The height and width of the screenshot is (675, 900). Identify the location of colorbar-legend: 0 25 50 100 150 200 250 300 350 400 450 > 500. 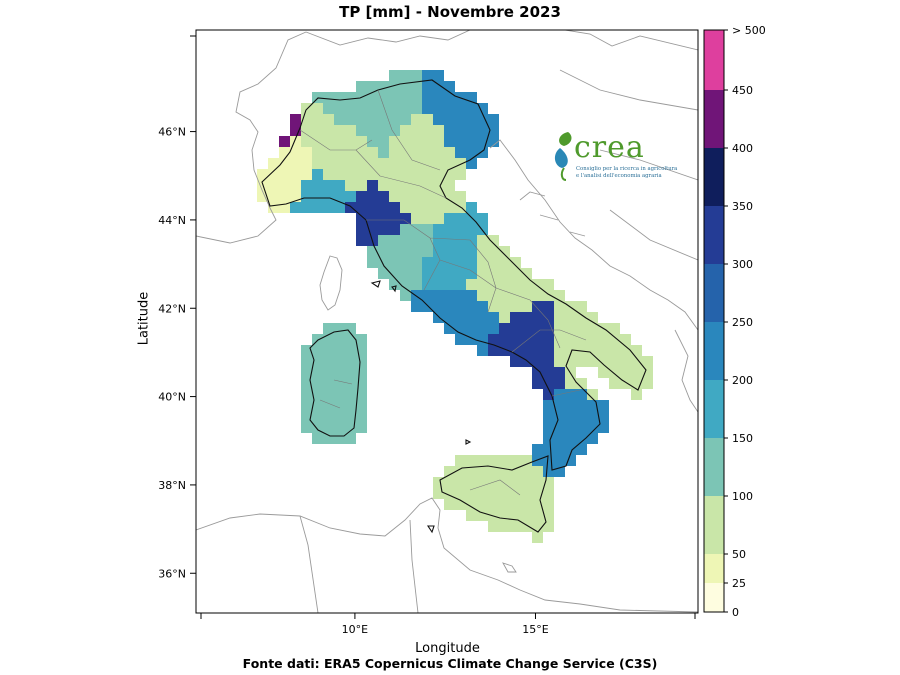
(734, 321).